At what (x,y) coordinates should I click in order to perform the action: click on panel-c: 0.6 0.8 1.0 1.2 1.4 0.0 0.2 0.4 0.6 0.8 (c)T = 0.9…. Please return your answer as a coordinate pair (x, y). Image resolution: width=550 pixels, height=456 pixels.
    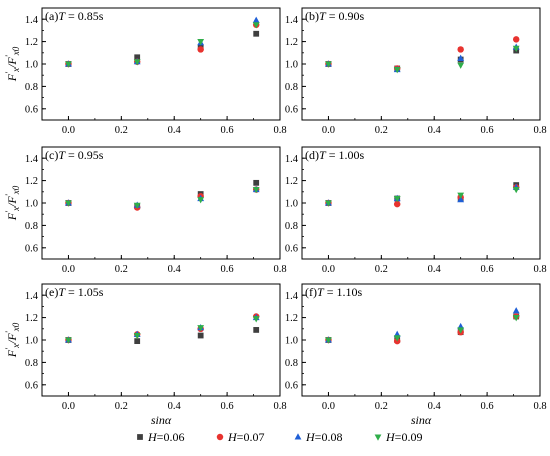
    Looking at the image, I should click on (145, 210).